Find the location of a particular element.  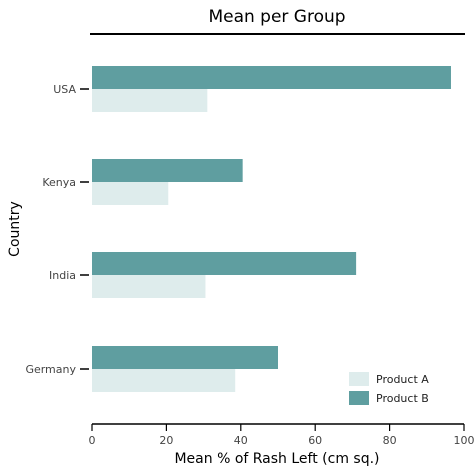

bar-product-b-kenya is located at coordinates (167, 170).